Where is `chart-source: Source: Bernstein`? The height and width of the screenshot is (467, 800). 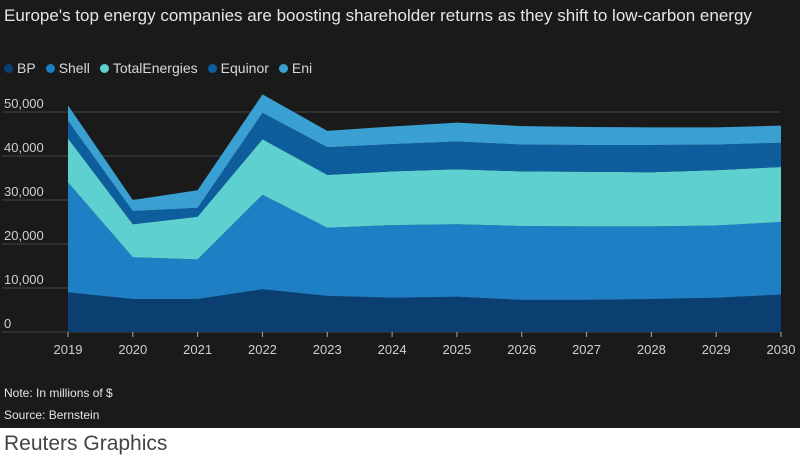
chart-source: Source: Bernstein is located at coordinates (52, 415).